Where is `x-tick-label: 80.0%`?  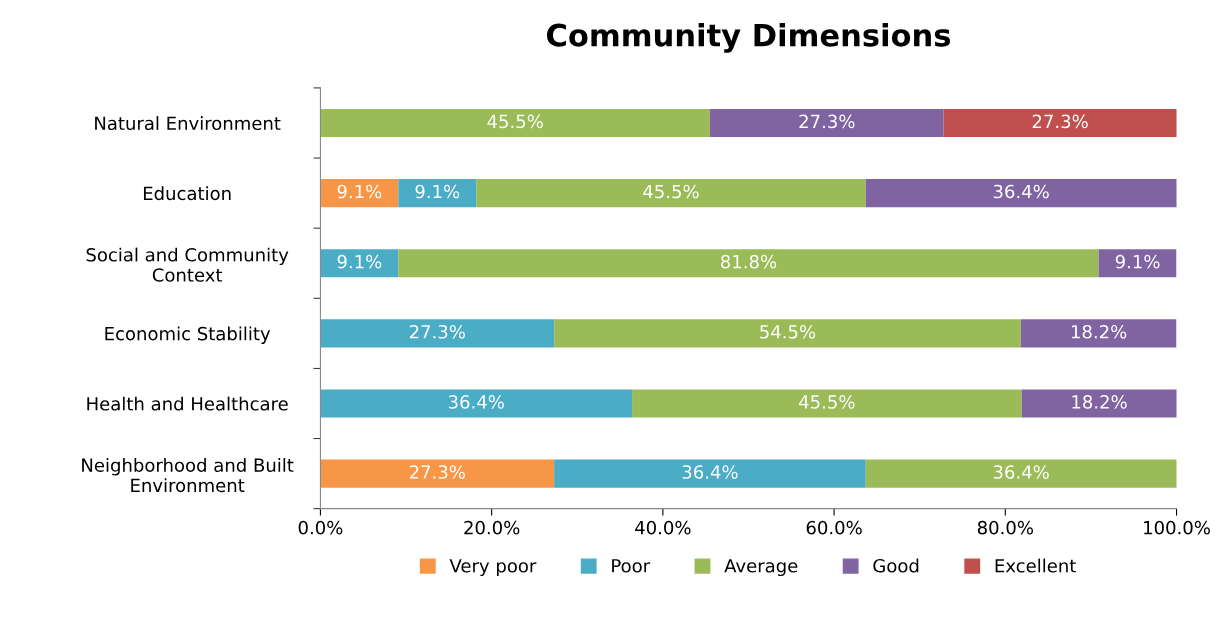
x-tick-label: 80.0% is located at coordinates (1005, 527).